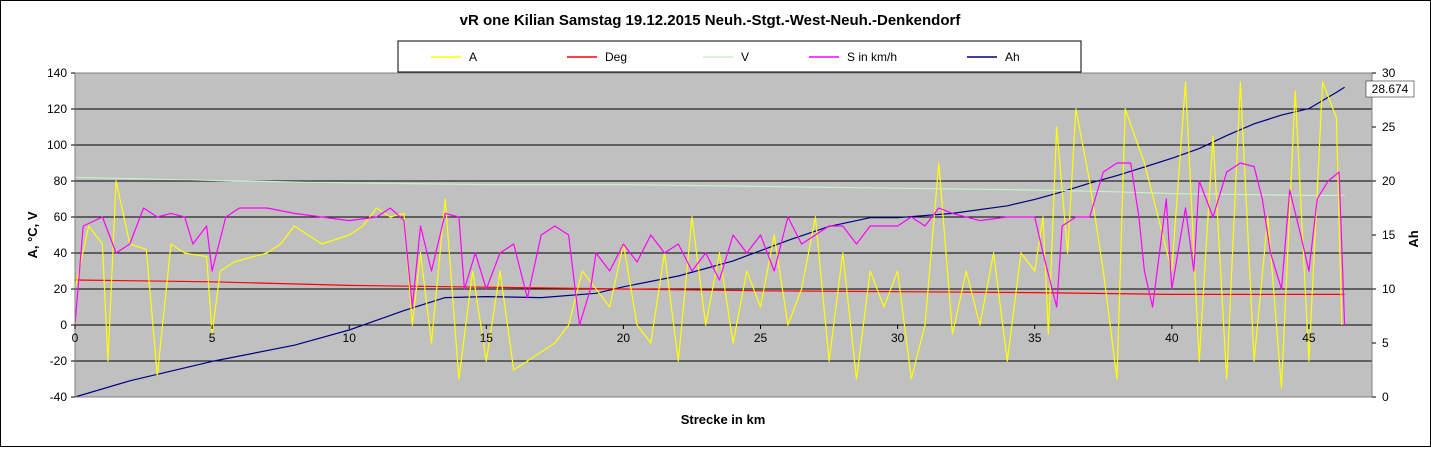  Describe the element at coordinates (709, 287) in the screenshot. I see `series-line-deg` at that location.